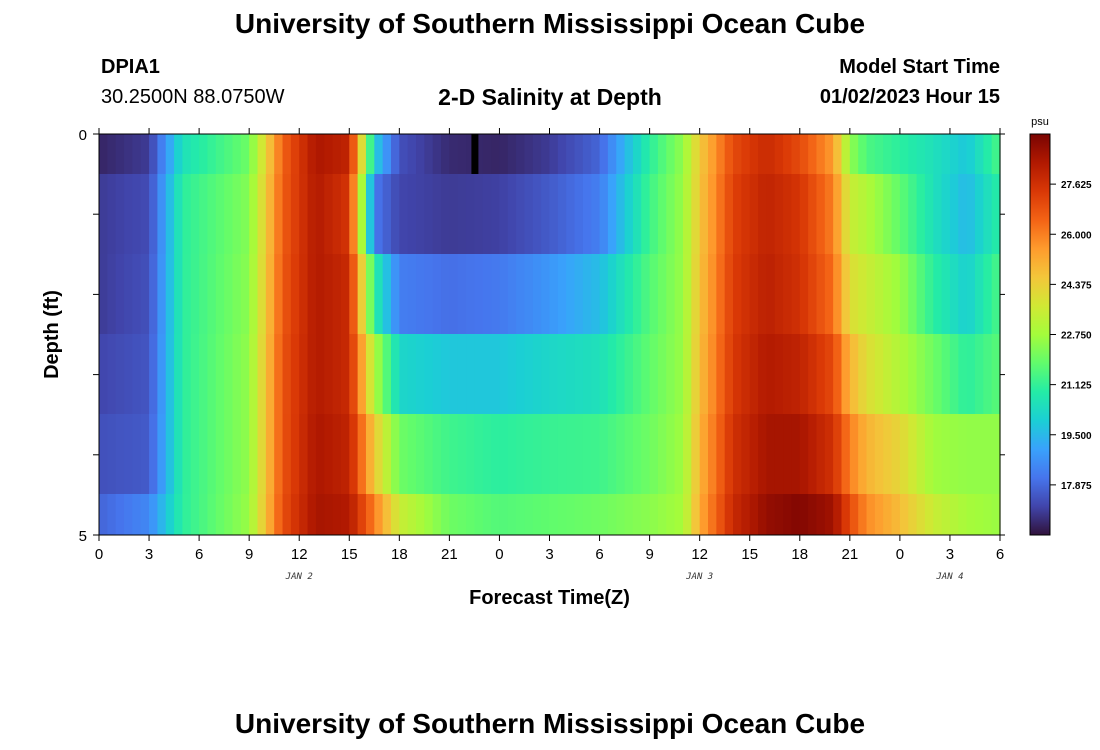  Describe the element at coordinates (749, 554) in the screenshot. I see `x-tick-label: 15` at that location.